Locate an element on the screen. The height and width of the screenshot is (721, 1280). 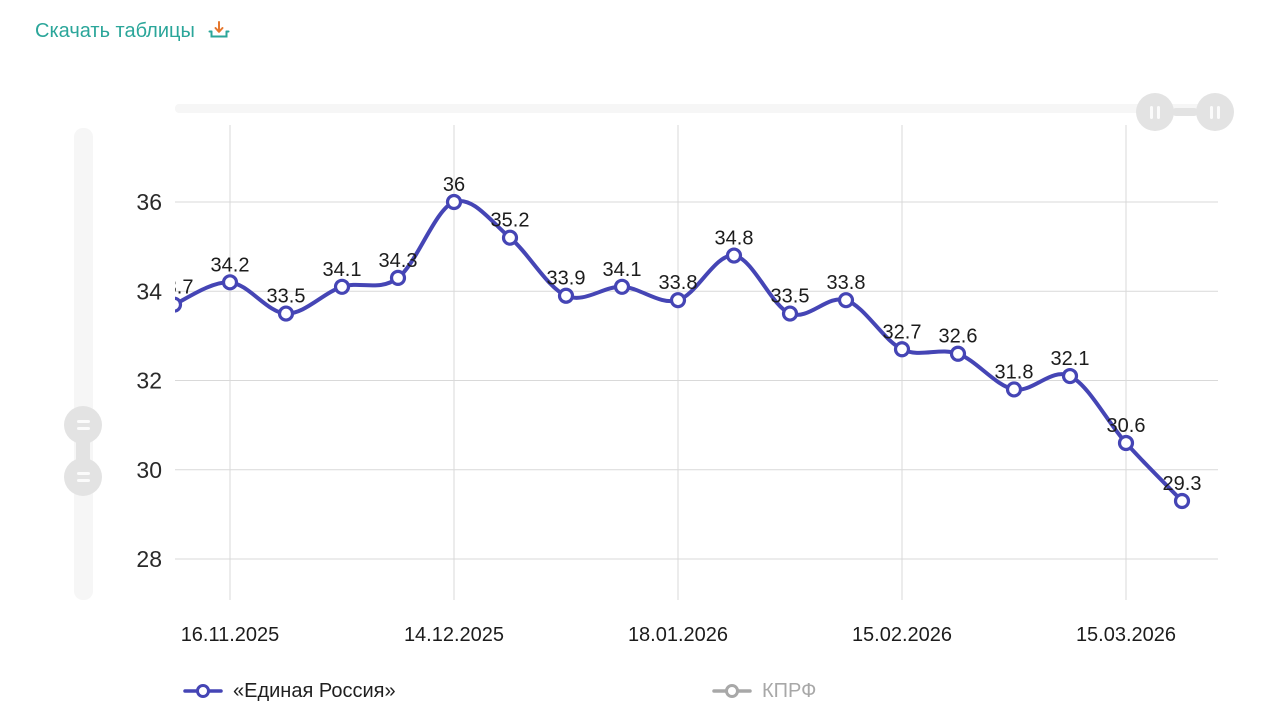
y-axis-tick-label: 34 is located at coordinates (149, 291).